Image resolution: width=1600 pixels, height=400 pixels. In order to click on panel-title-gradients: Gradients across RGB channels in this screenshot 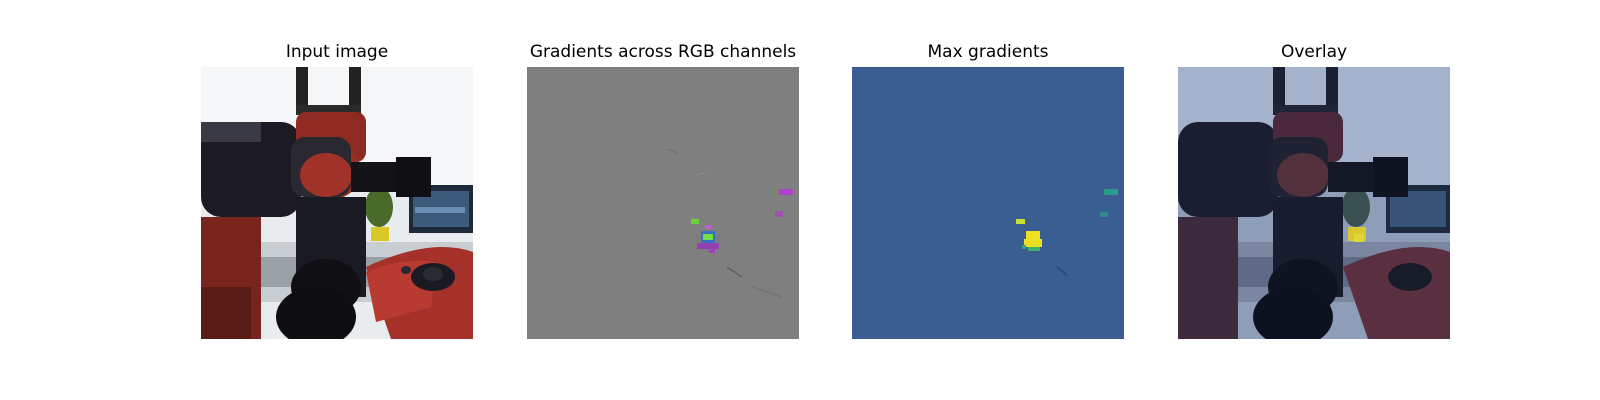, I will do `click(663, 52)`.